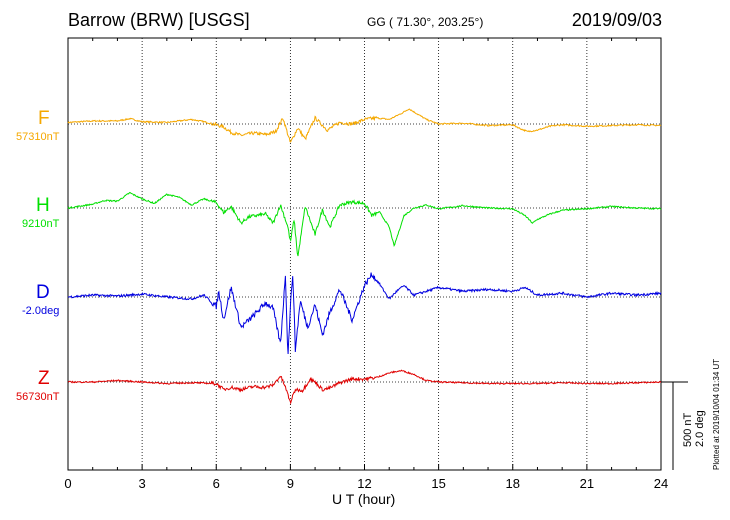 The width and height of the screenshot is (730, 520). What do you see at coordinates (587, 483) in the screenshot?
I see `x-tick-label: 21` at bounding box center [587, 483].